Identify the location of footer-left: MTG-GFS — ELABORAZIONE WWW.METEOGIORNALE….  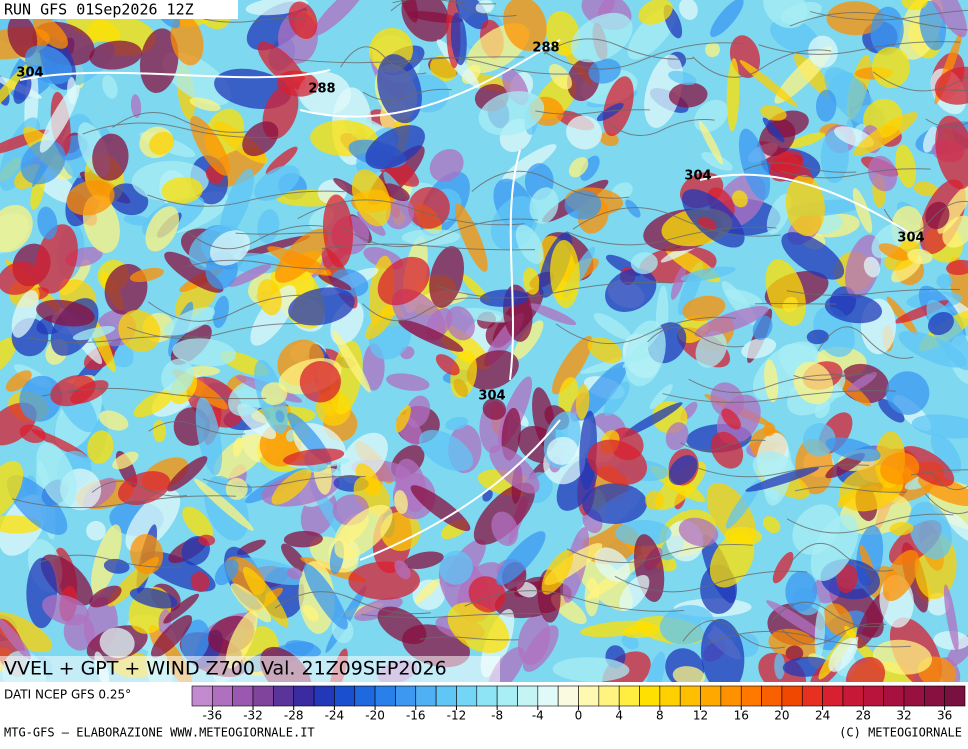
(159, 733).